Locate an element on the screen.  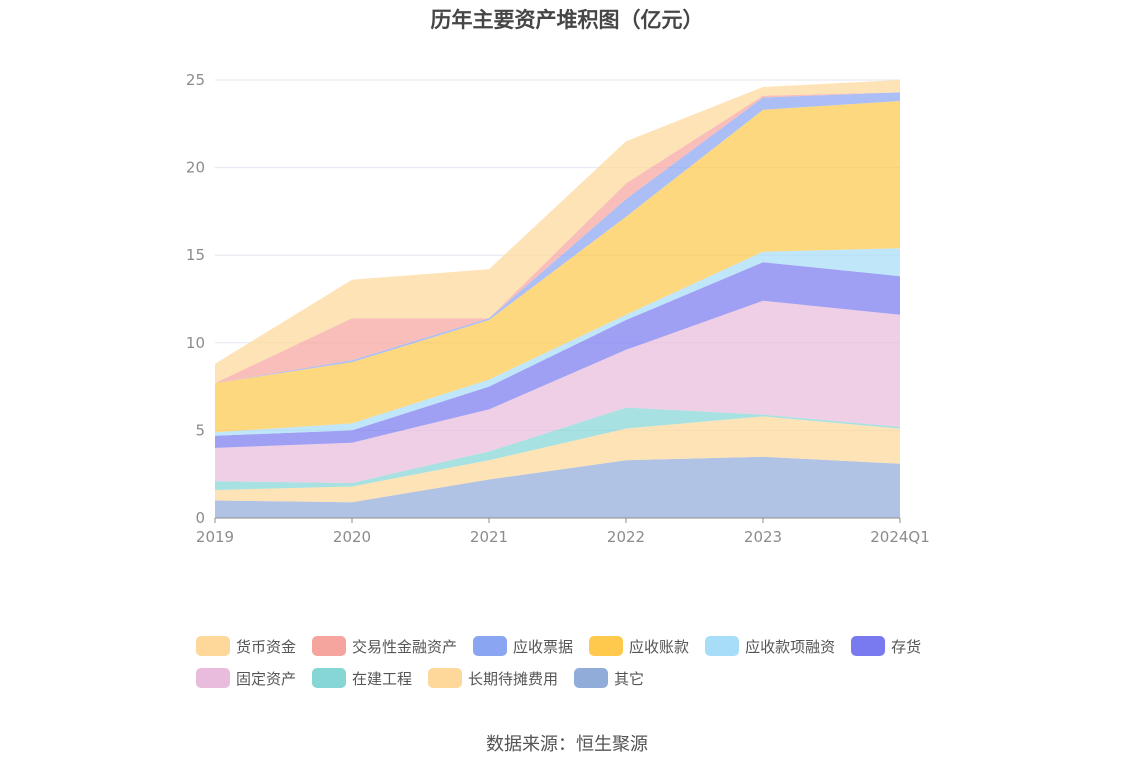
legend-label: 货币资金 is located at coordinates (266, 646).